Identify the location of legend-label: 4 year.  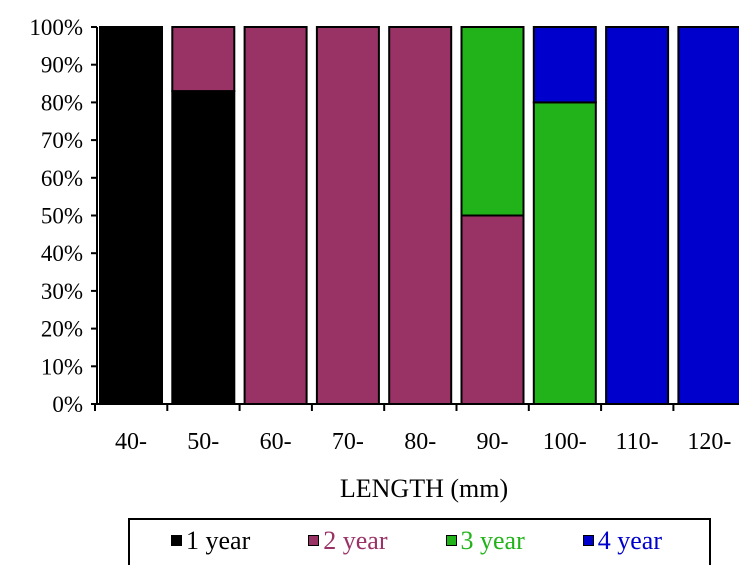
(629, 540).